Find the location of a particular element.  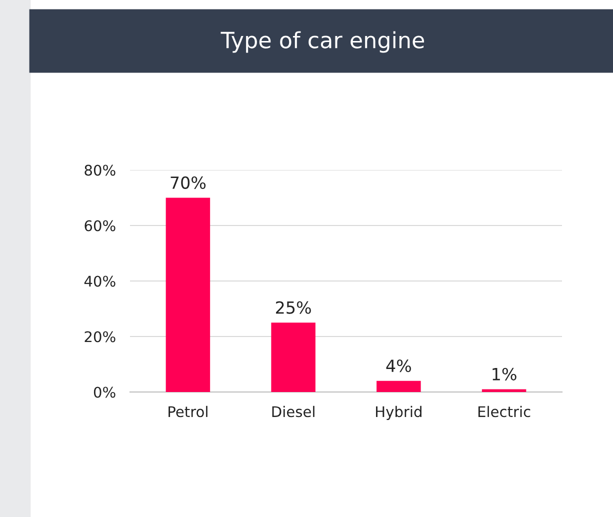

y-tick-label: 60% is located at coordinates (100, 226).